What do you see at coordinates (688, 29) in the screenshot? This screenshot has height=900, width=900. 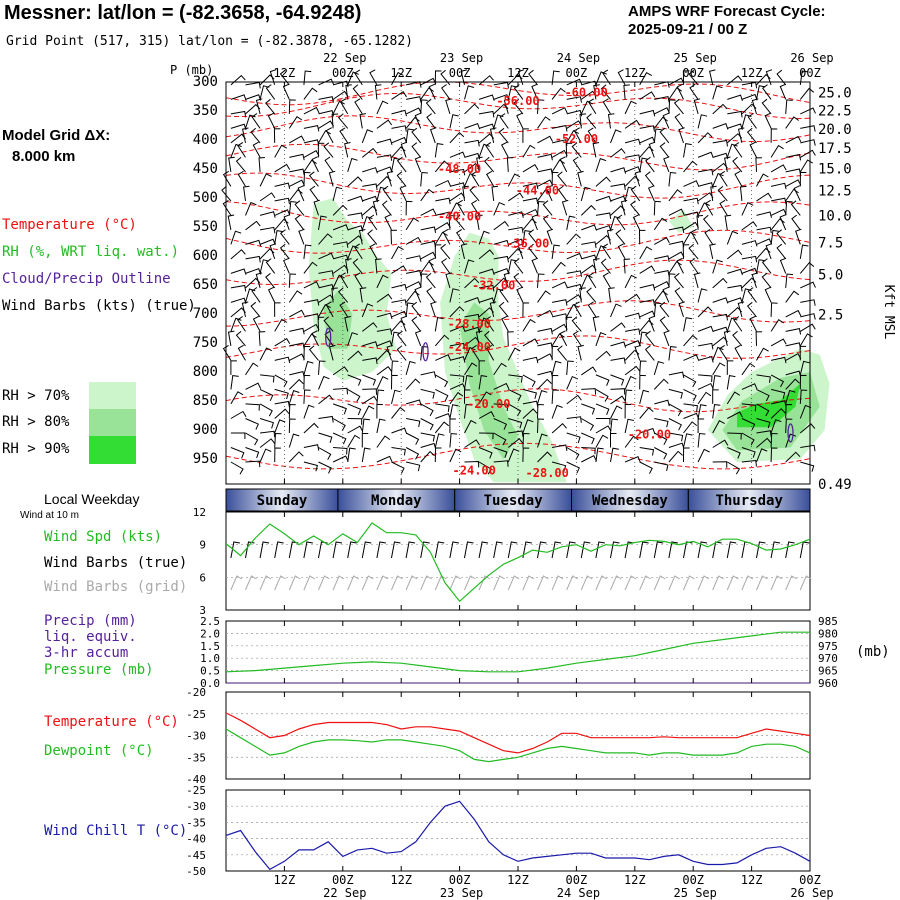 I see `forecast-cycle-value: 2025-09-21 / 00 Z` at bounding box center [688, 29].